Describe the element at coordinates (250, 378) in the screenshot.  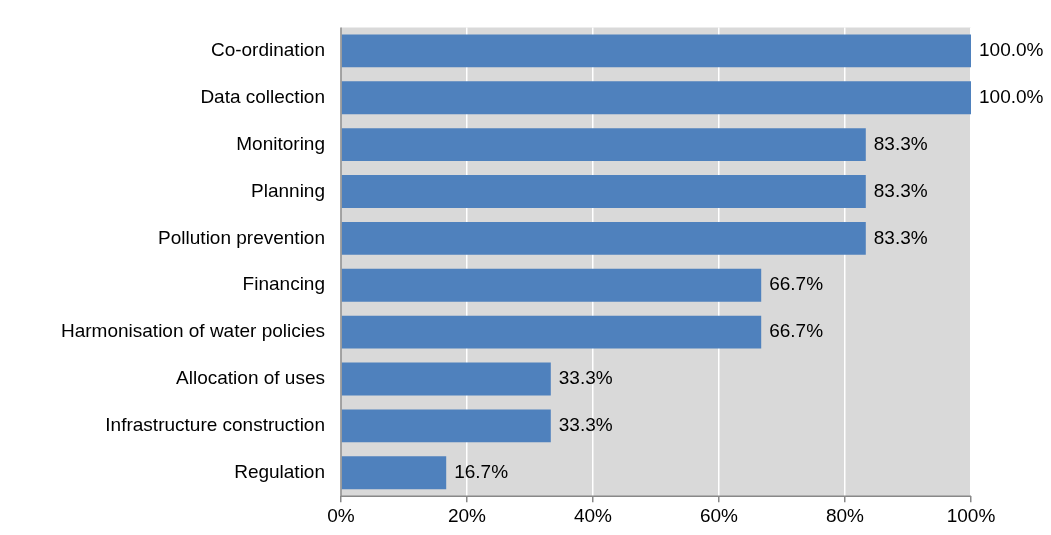
I see `y-tick-label: Allocation of uses` at that location.